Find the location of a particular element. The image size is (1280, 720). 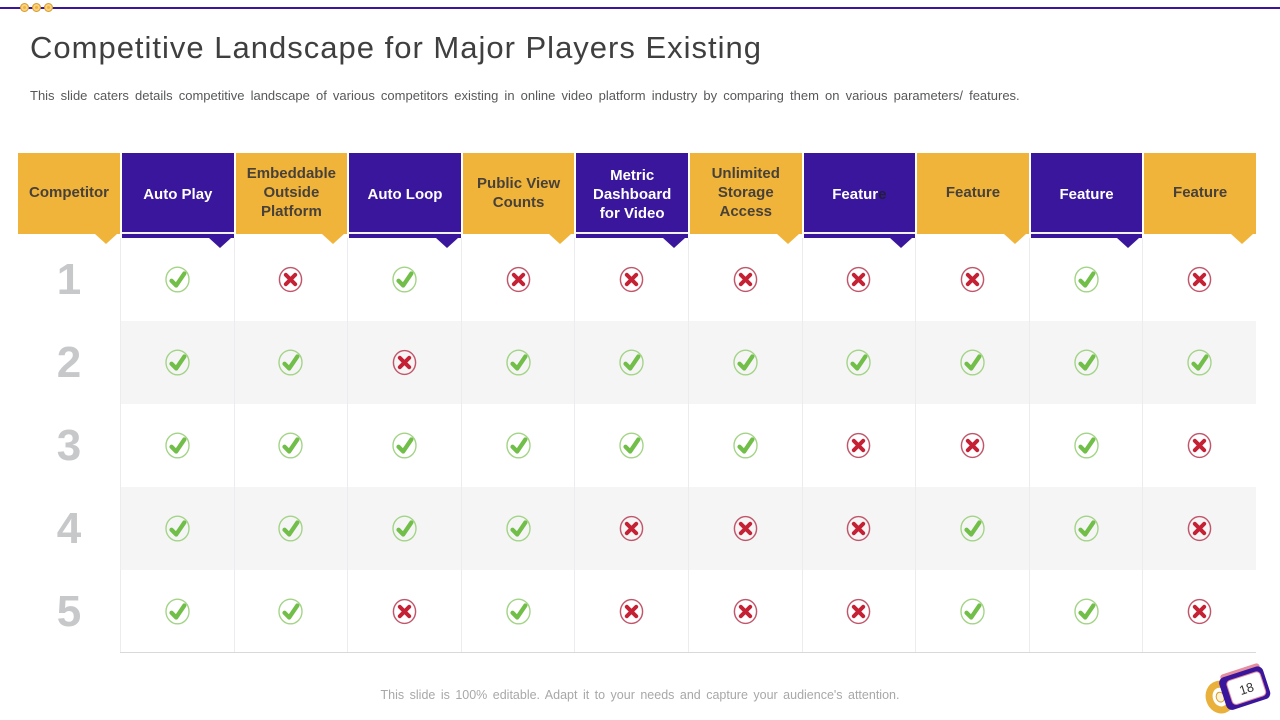

column-header-feature-2: Feature is located at coordinates (973, 198).